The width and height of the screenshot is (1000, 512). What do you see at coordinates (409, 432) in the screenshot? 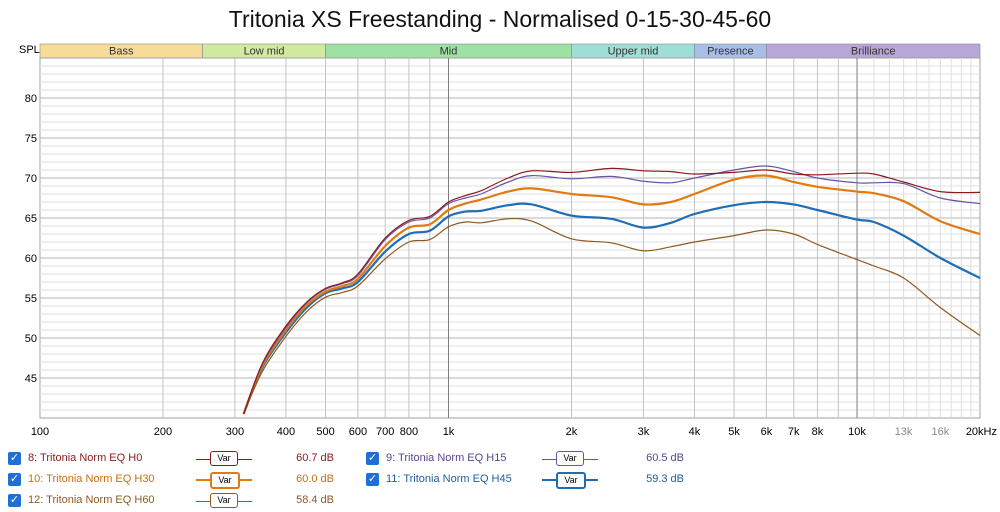
I see `x-tick-label: 800` at bounding box center [409, 432].